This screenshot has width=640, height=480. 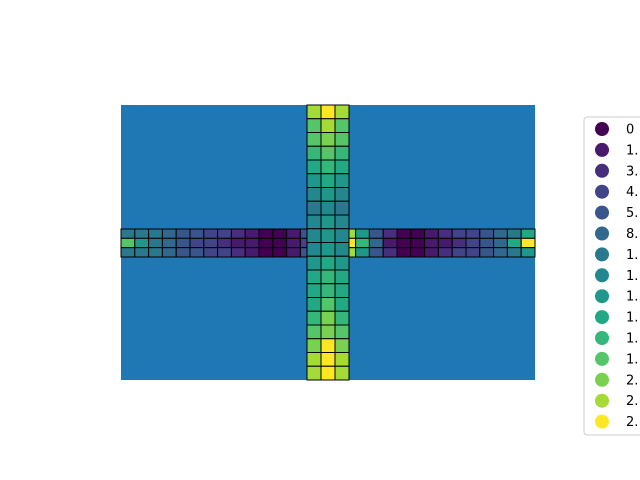 I want to click on legend: 0 1. 3. 4. 5. 8. 1. 1. 1. 1. 1. 1. 2. 2. 2., so click(x=611, y=276).